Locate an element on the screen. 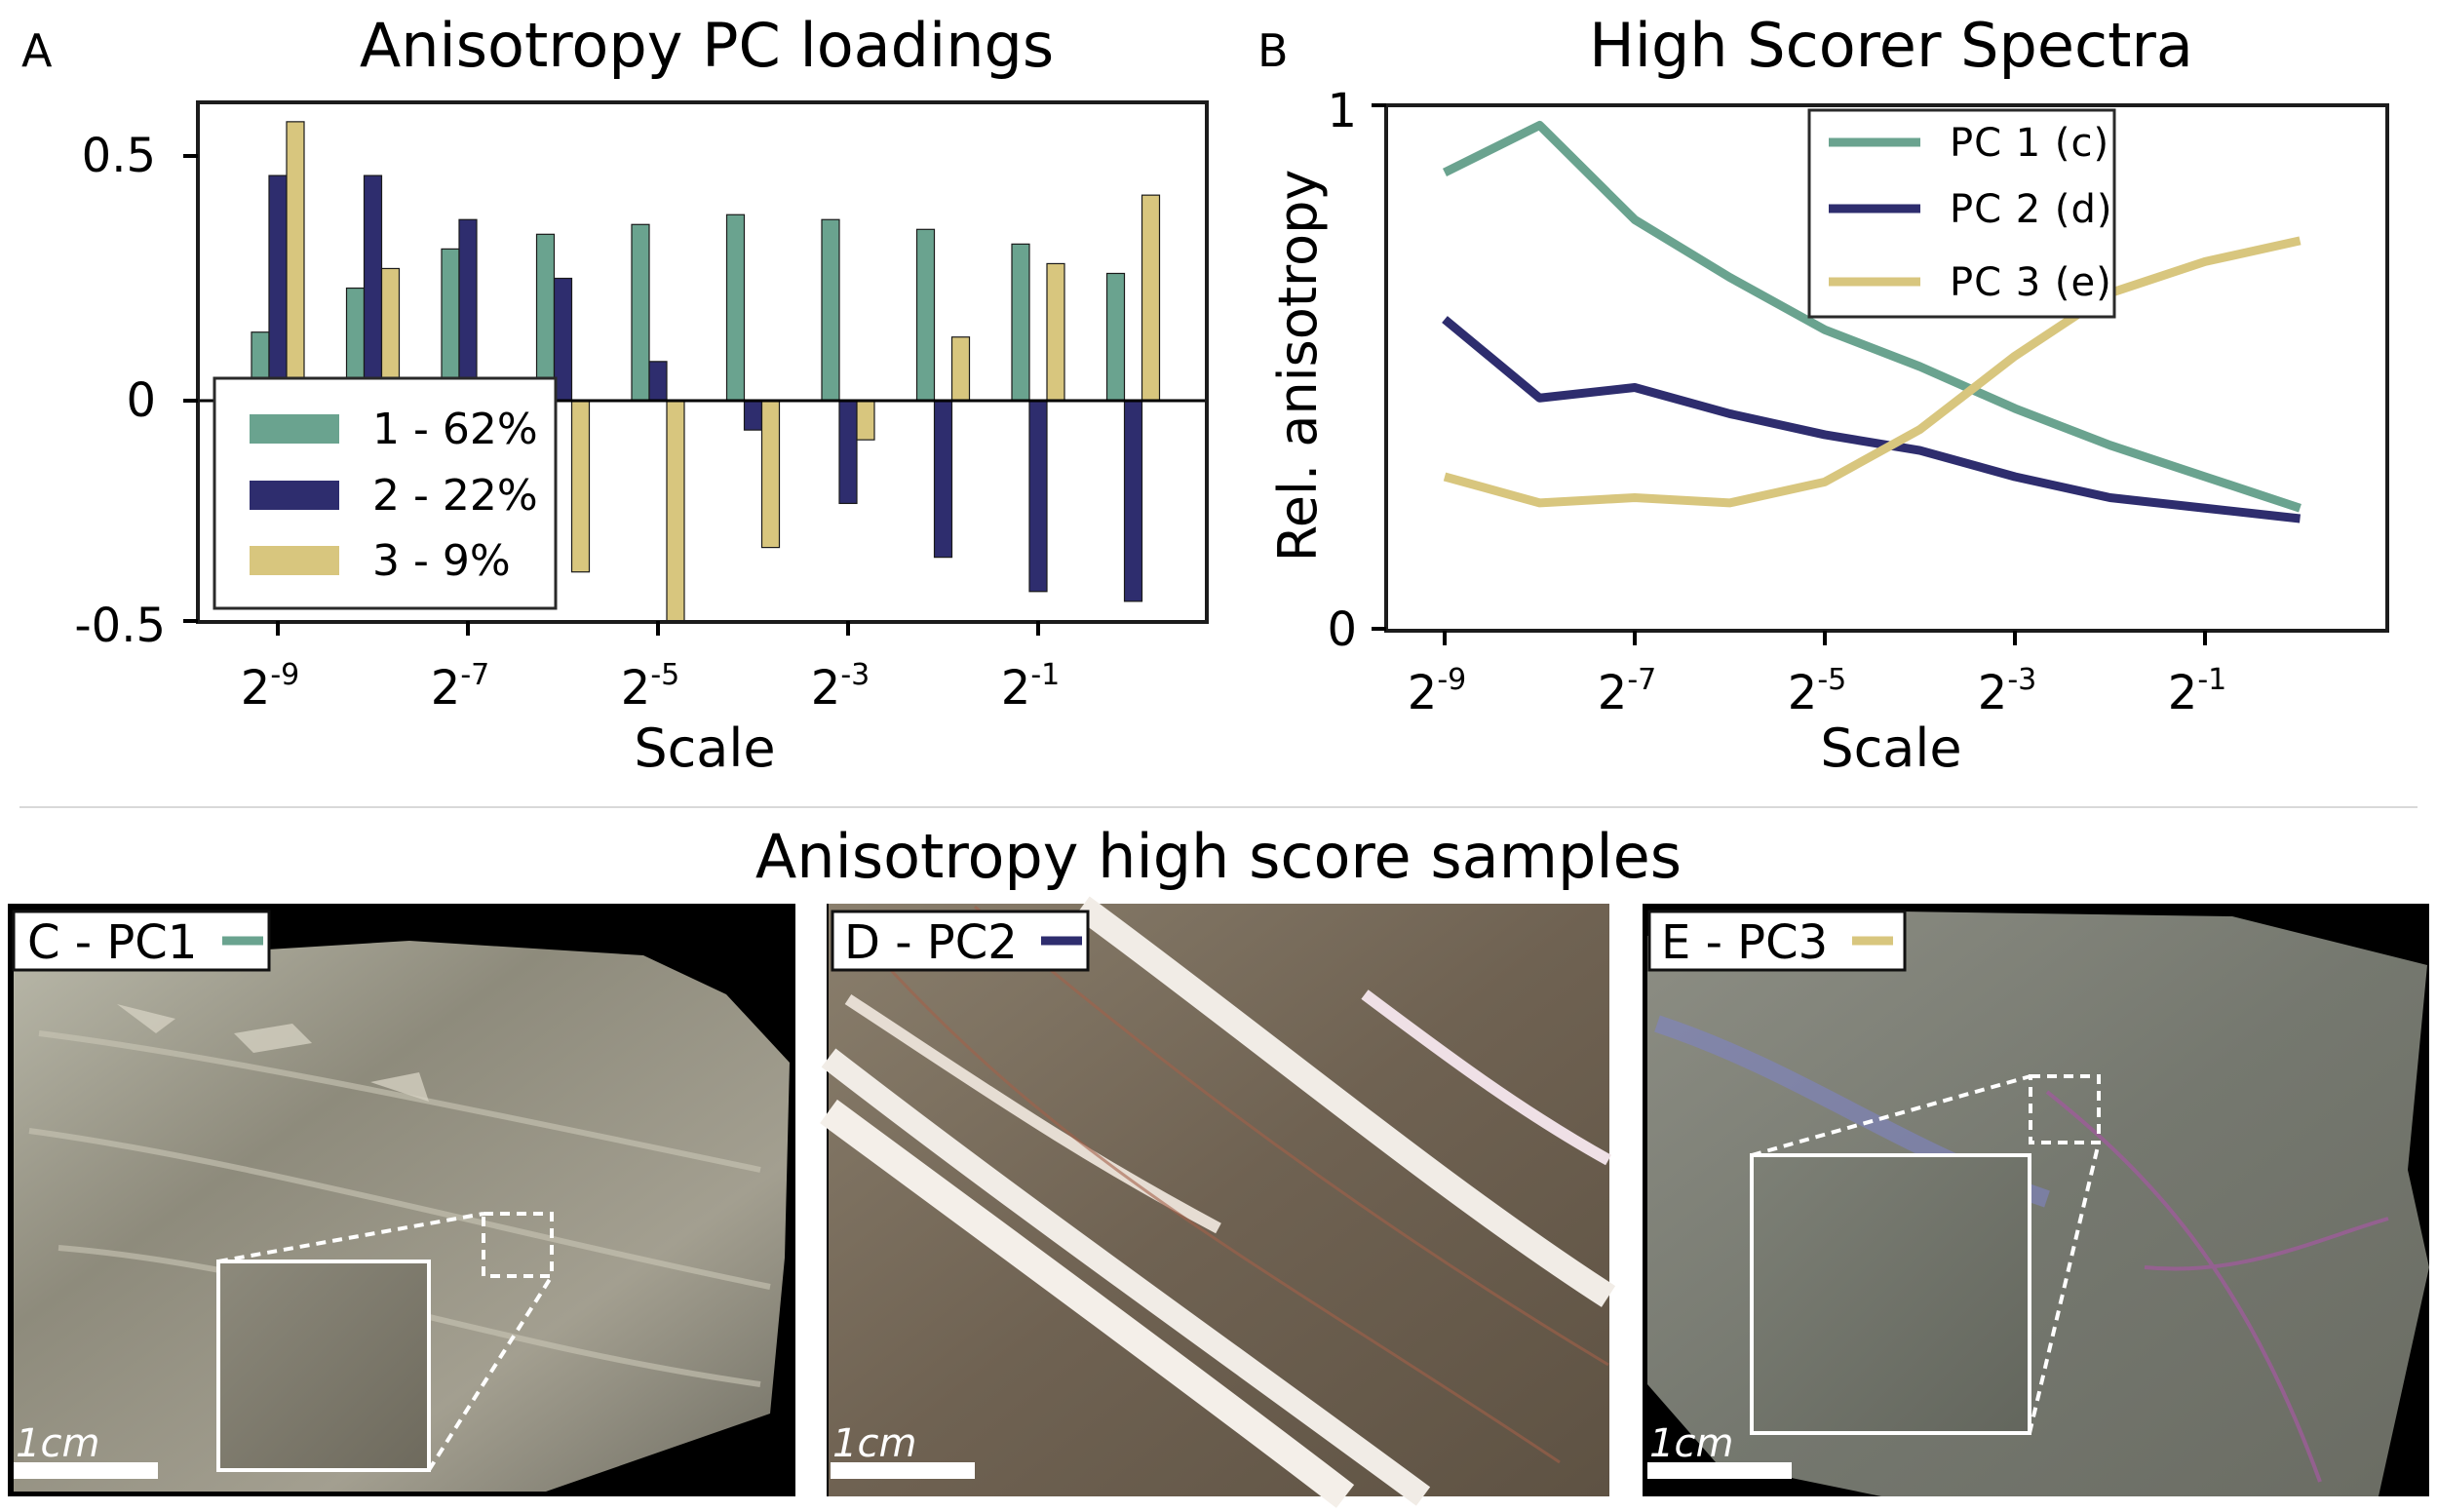  legend-swatch-pc2 is located at coordinates (294, 495).